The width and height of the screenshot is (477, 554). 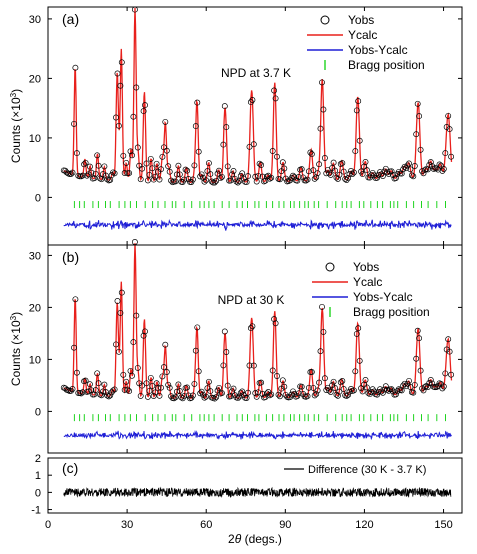 What do you see at coordinates (383, 297) in the screenshot?
I see `legend-entry: Yobs-Ycalc` at bounding box center [383, 297].